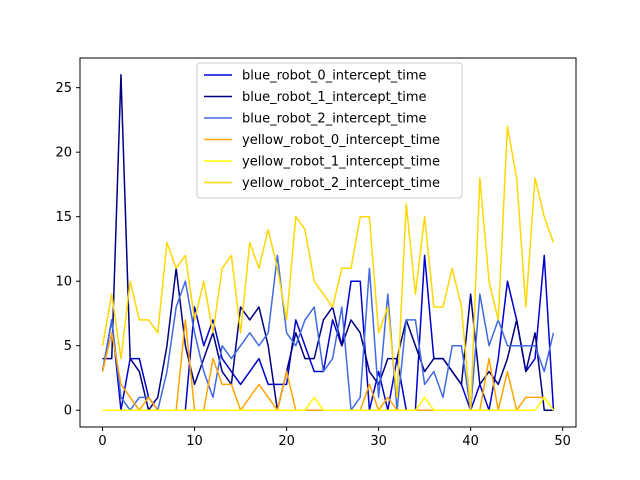 This screenshot has height=480, width=640. I want to click on legend-label-4: yellow_robot_1_intercept_time, so click(341, 162).